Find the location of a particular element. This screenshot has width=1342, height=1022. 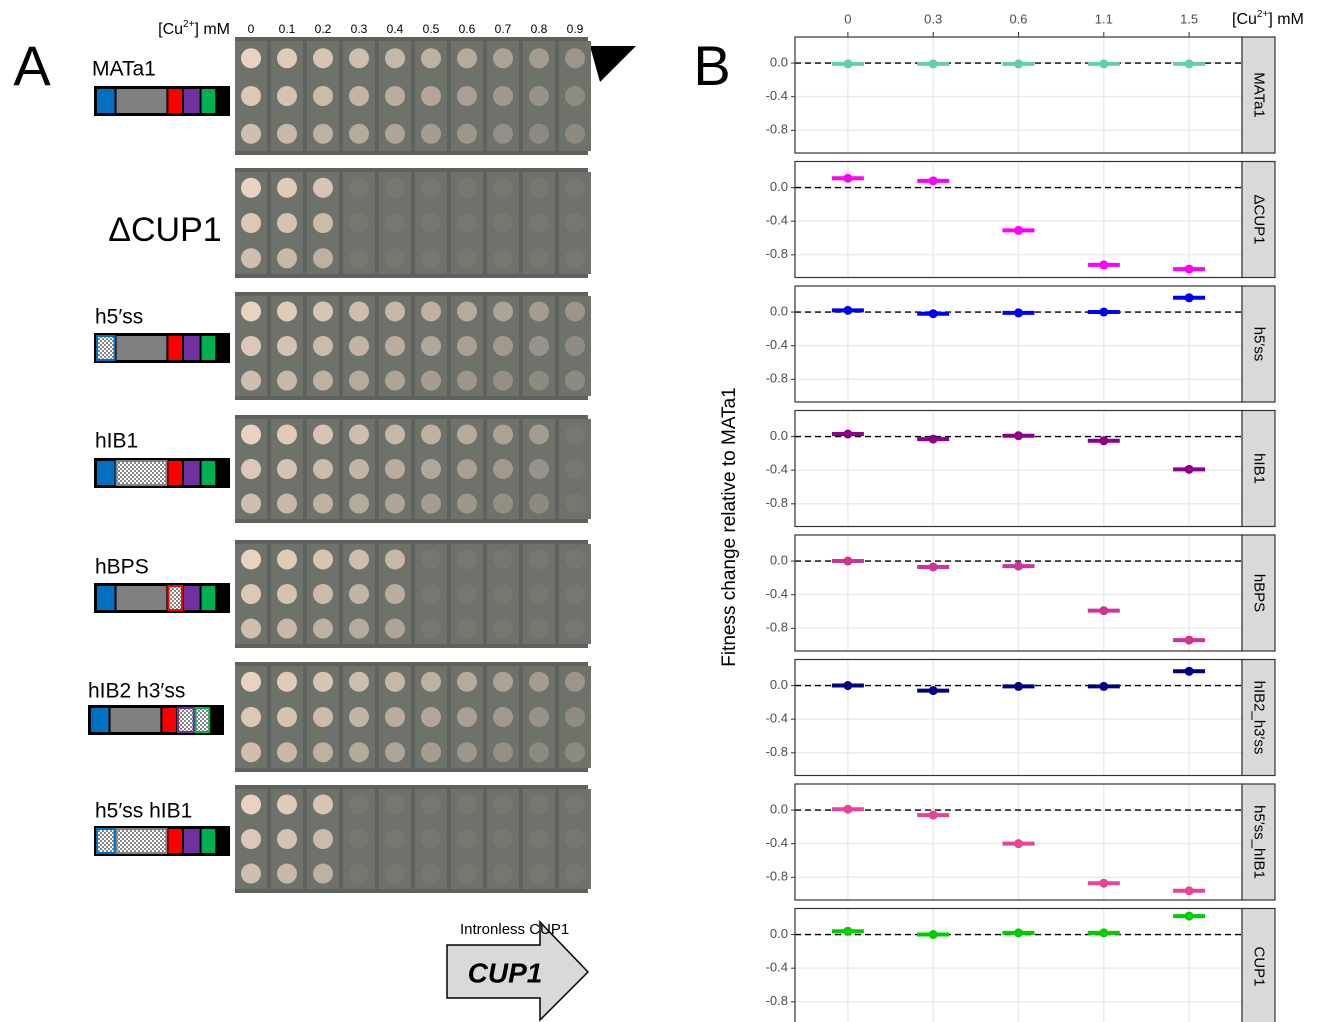

strip-label: hBPS is located at coordinates (1259, 593).